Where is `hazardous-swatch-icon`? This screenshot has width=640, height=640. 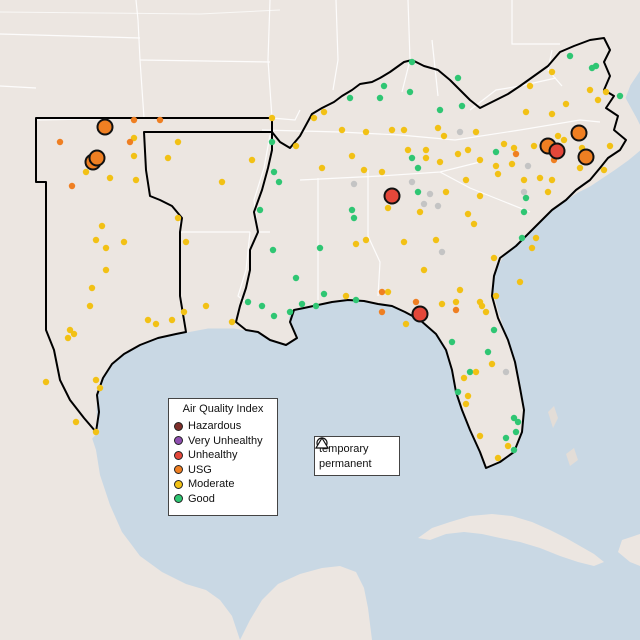 hazardous-swatch-icon is located at coordinates (178, 426).